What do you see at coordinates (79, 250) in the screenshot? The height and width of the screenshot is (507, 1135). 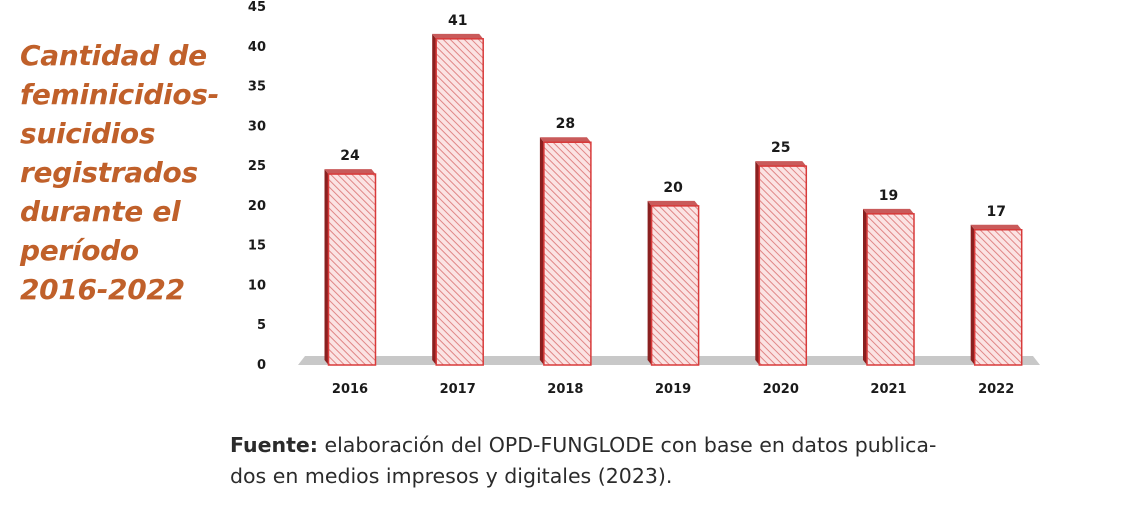 I see `title-line: período` at bounding box center [79, 250].